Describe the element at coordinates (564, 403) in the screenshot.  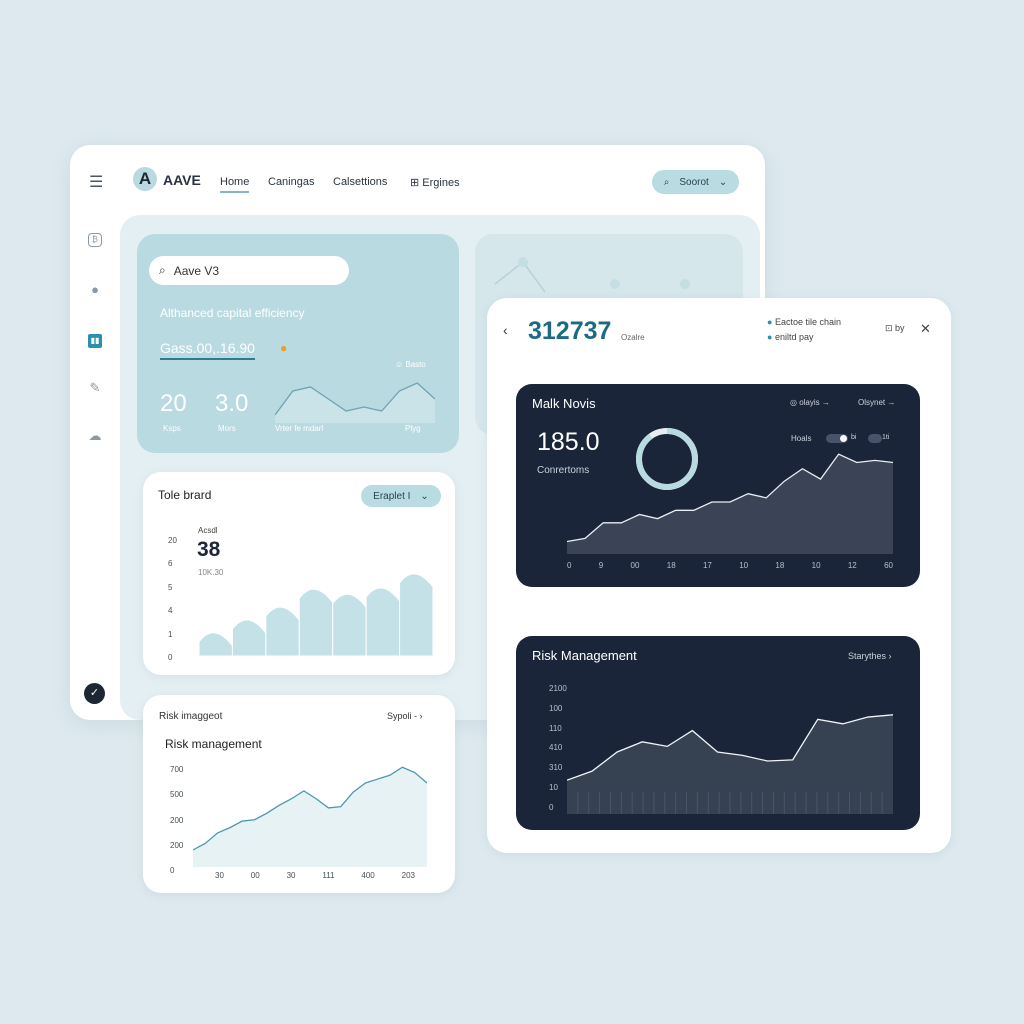
I see `market-title: Malk Novis` at that location.